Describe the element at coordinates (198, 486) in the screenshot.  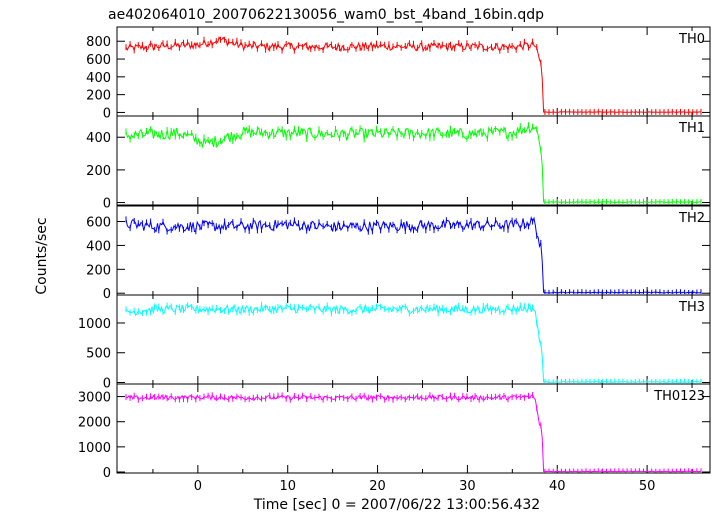
I see `x-tick-label: 0` at that location.